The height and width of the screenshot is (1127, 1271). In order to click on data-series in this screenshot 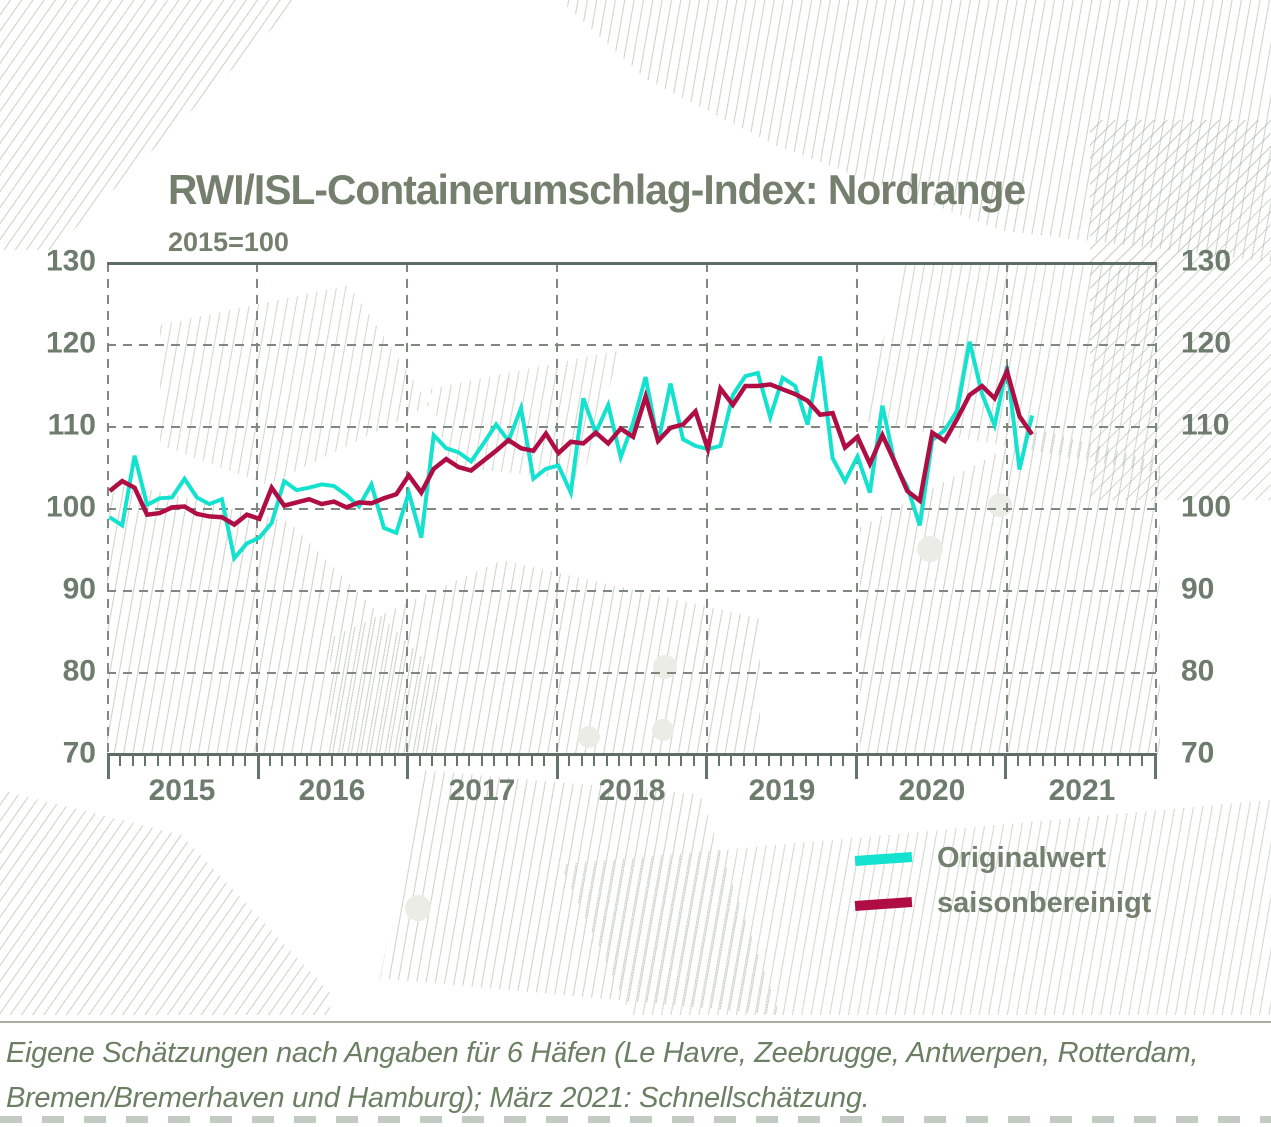, I will do `click(571, 452)`.